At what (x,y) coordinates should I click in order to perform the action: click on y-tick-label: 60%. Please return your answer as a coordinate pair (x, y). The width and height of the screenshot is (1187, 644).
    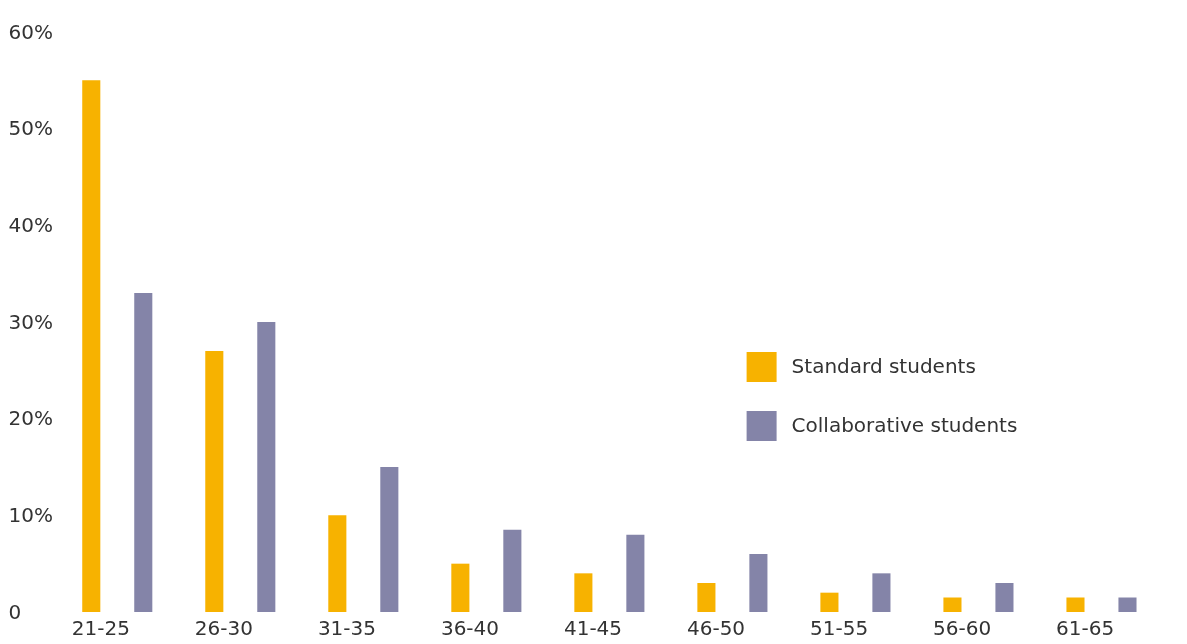
    Looking at the image, I should click on (30, 31).